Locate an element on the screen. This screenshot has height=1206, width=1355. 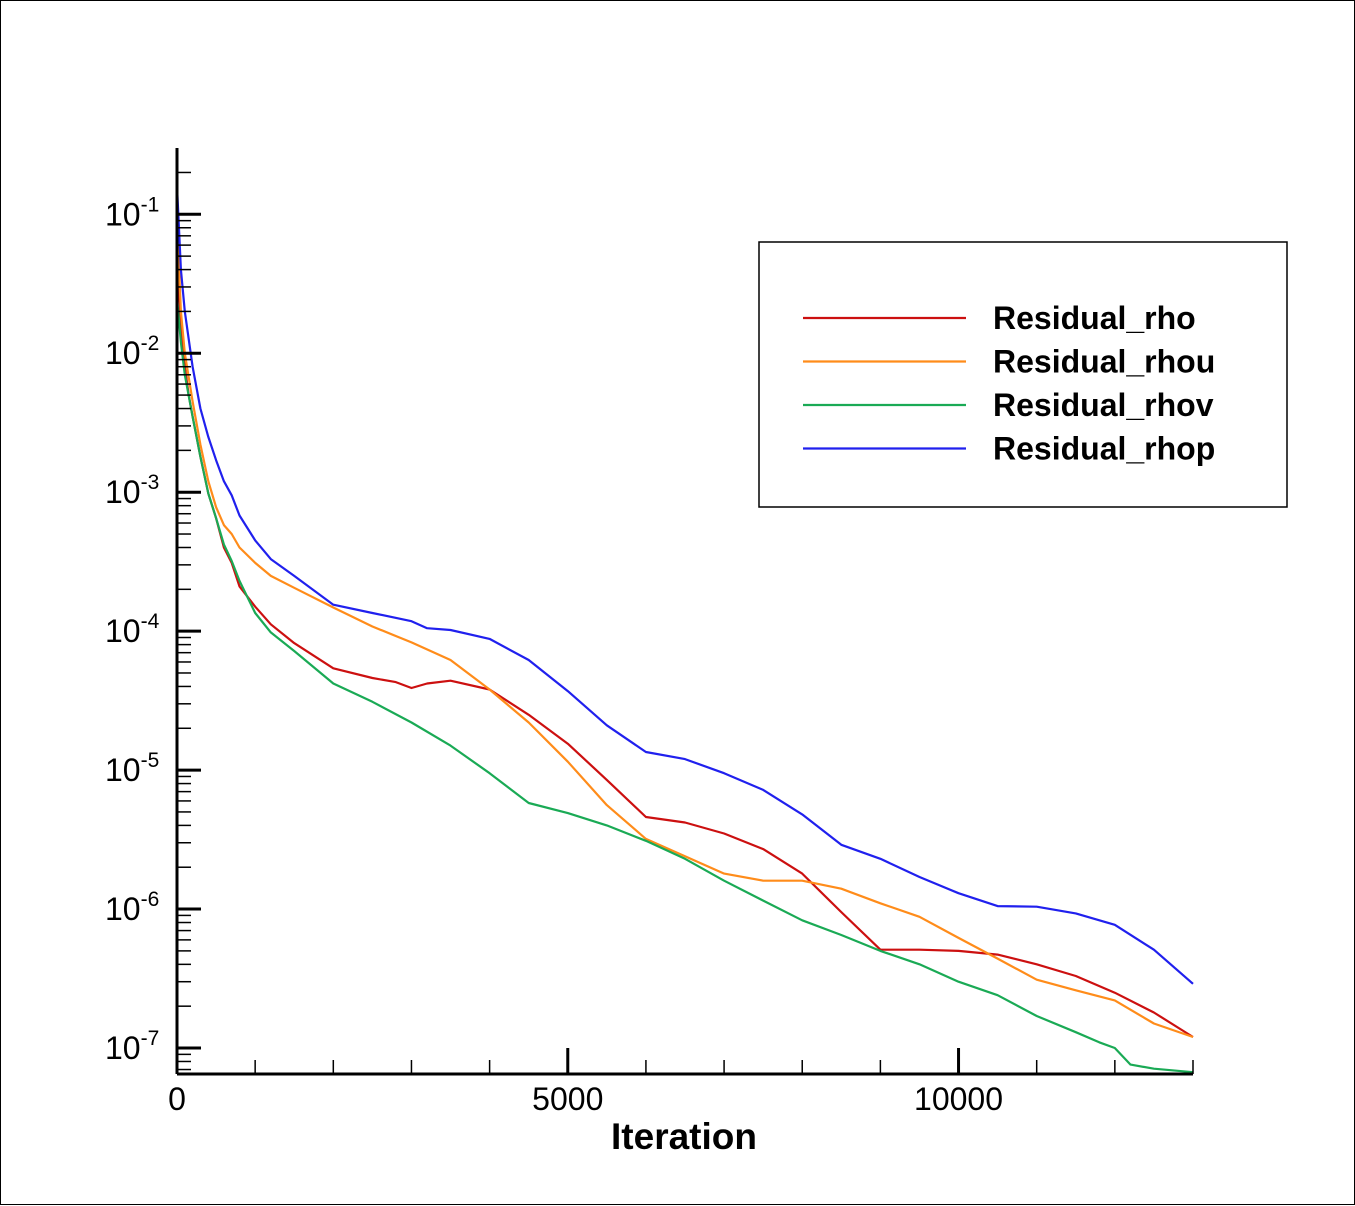
y-tick-label: 10⁻⁵ is located at coordinates (132, 768).